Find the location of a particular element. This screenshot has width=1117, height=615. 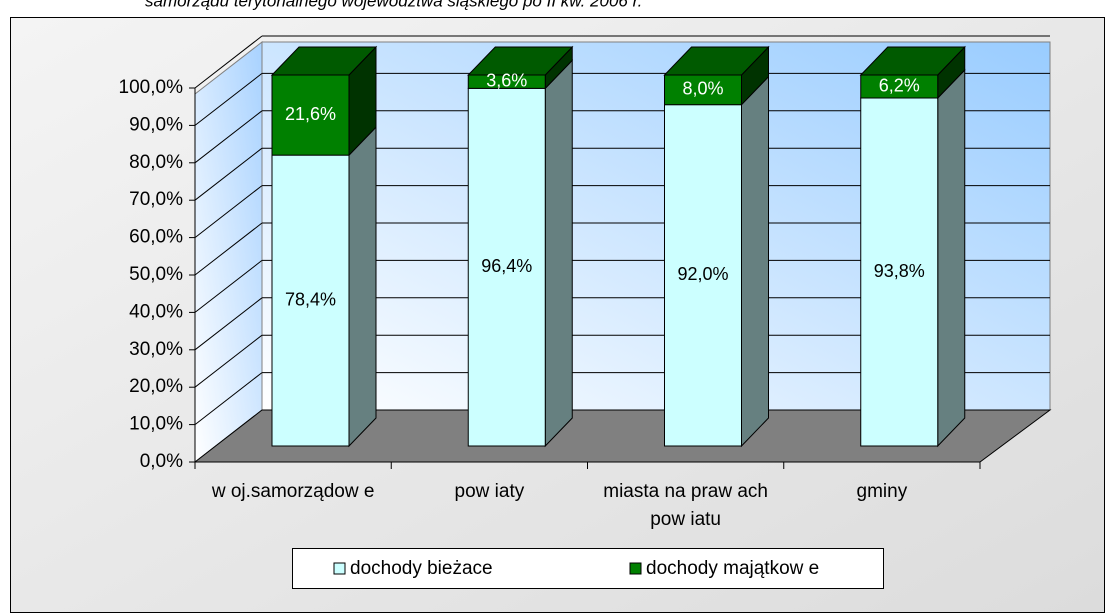

bar-label: 78,4% is located at coordinates (310, 299).